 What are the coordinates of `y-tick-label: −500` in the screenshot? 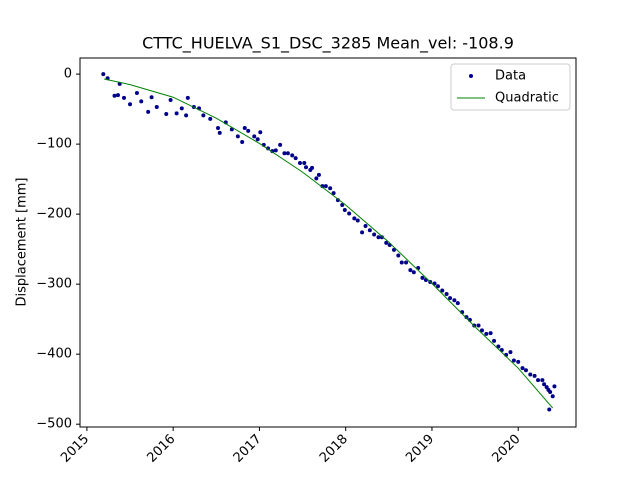 It's located at (54, 424).